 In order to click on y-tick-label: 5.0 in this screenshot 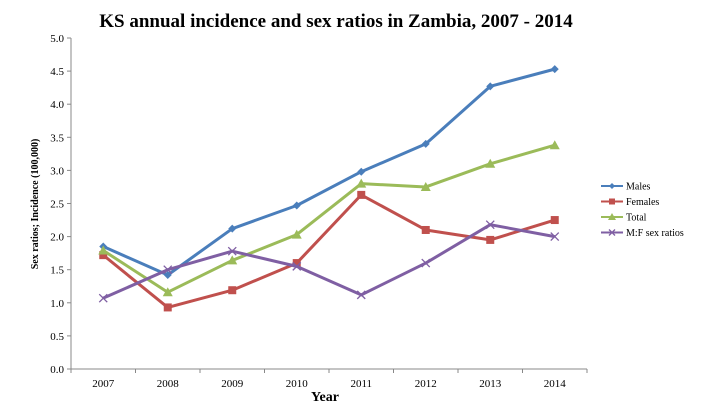, I will do `click(57, 39)`.